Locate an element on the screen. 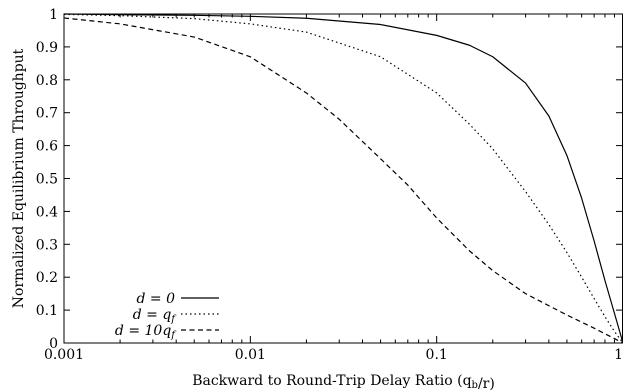 The height and width of the screenshot is (390, 623). legend-label-1: d = 0 is located at coordinates (156, 299).